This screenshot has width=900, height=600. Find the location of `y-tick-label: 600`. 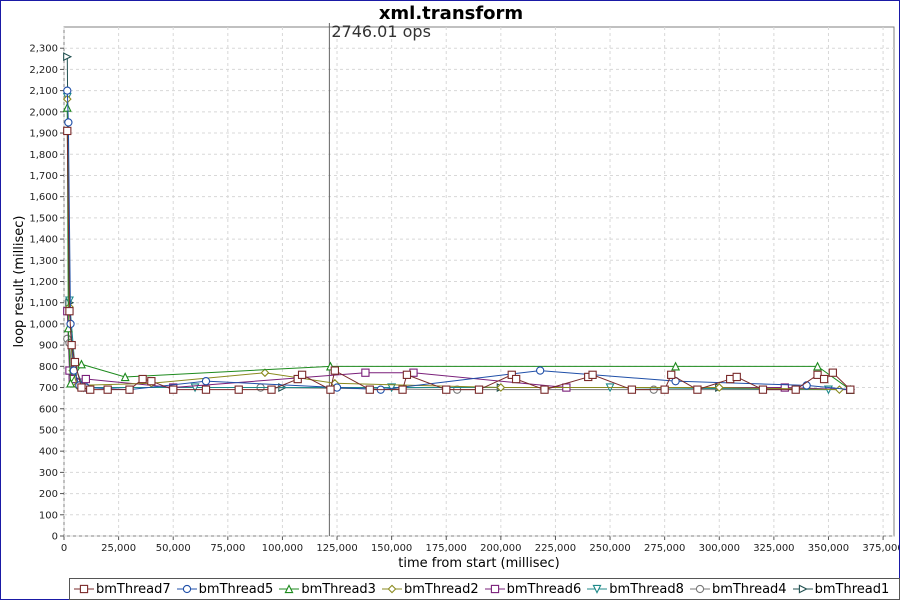

y-tick-label: 600 is located at coordinates (48, 409).